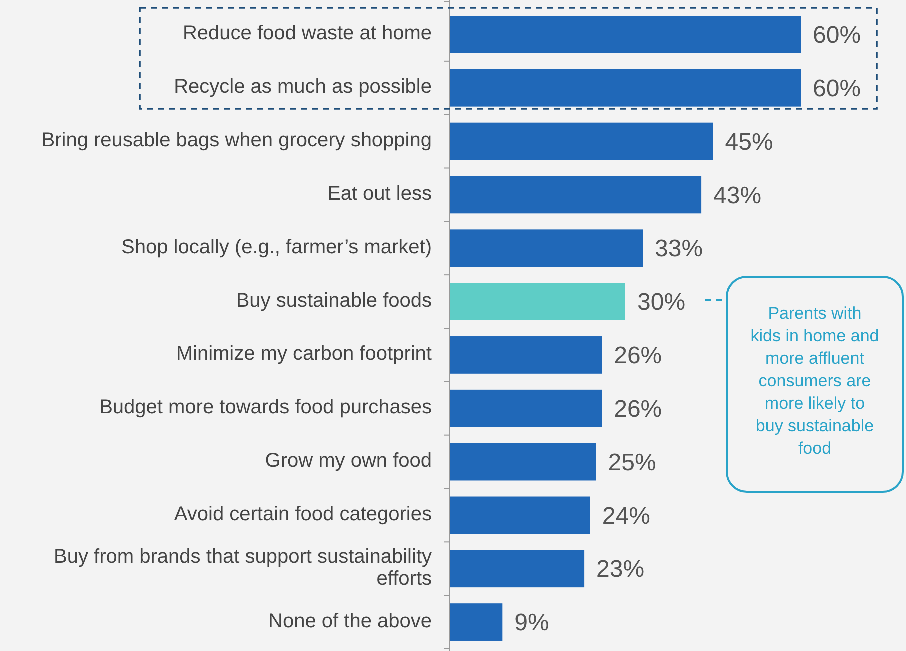 Image resolution: width=906 pixels, height=651 pixels. Describe the element at coordinates (303, 515) in the screenshot. I see `y-tick-label: Avoid certain food categories` at that location.